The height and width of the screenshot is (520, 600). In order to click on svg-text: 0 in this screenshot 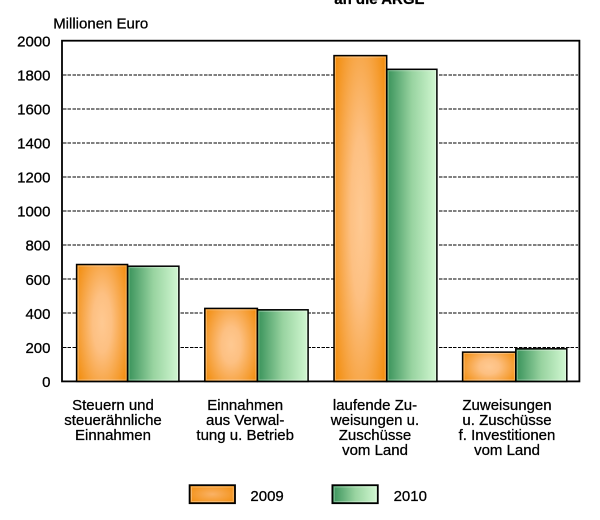, I will do `click(46, 382)`.